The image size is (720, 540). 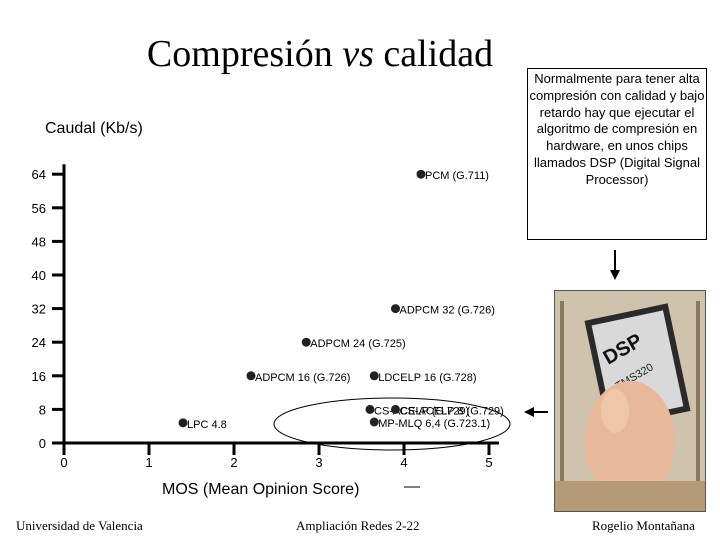 What do you see at coordinates (488, 462) in the screenshot?
I see `x-tick-label: 5` at bounding box center [488, 462].